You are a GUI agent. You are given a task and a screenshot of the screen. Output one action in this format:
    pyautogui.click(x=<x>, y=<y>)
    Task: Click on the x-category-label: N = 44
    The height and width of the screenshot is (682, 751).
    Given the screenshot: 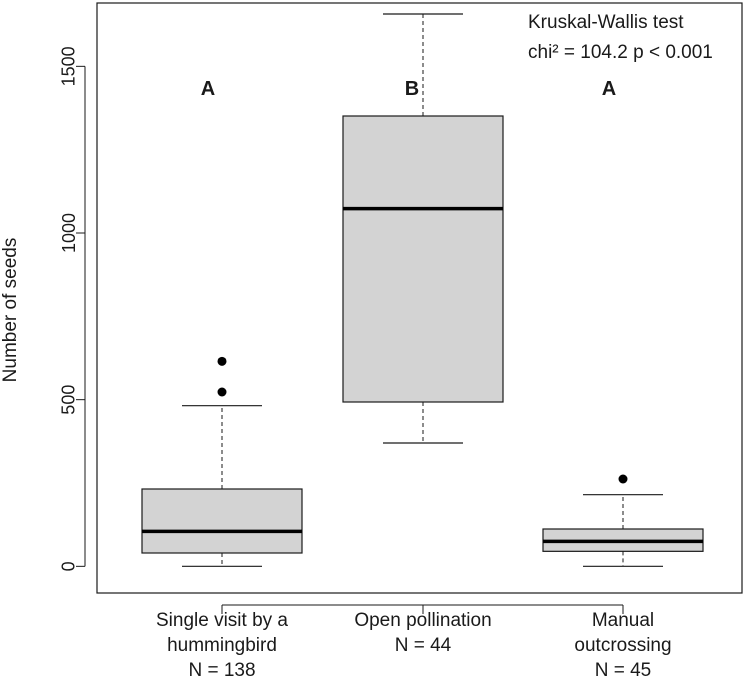 What is the action you would take?
    pyautogui.click(x=423, y=645)
    